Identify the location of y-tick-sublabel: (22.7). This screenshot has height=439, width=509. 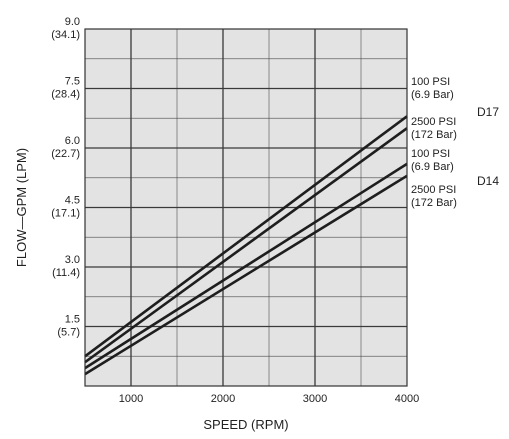
(65, 154).